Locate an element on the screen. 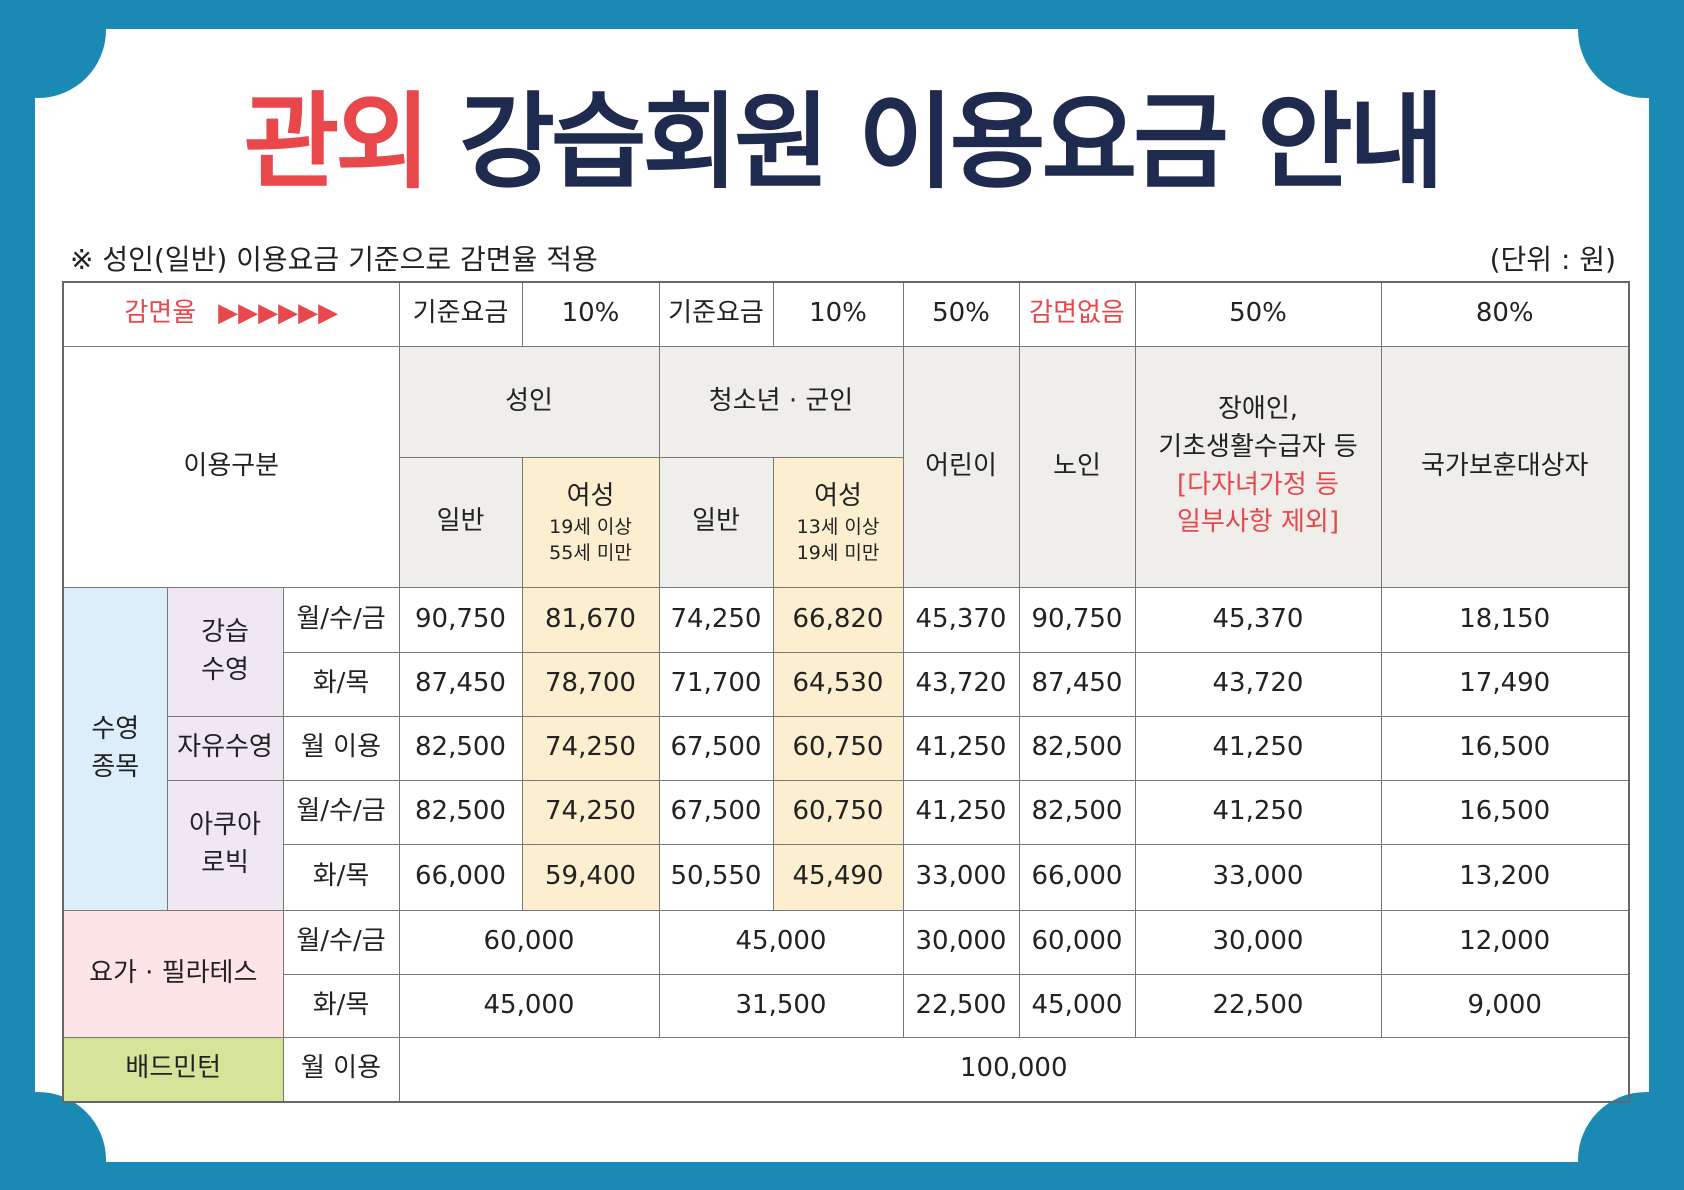  fee: 82,500 is located at coordinates (1077, 811).